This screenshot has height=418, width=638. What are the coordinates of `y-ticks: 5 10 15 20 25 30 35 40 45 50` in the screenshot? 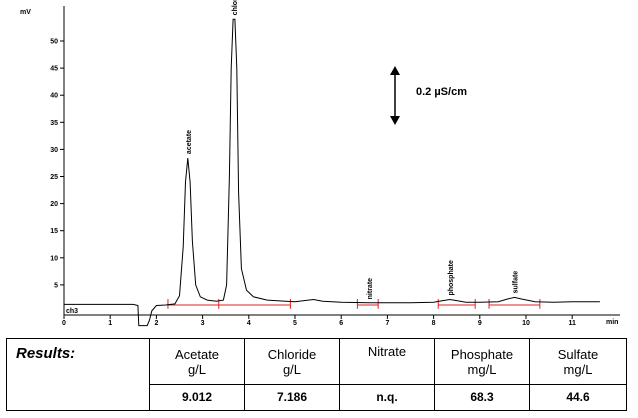 It's located at (57, 164).